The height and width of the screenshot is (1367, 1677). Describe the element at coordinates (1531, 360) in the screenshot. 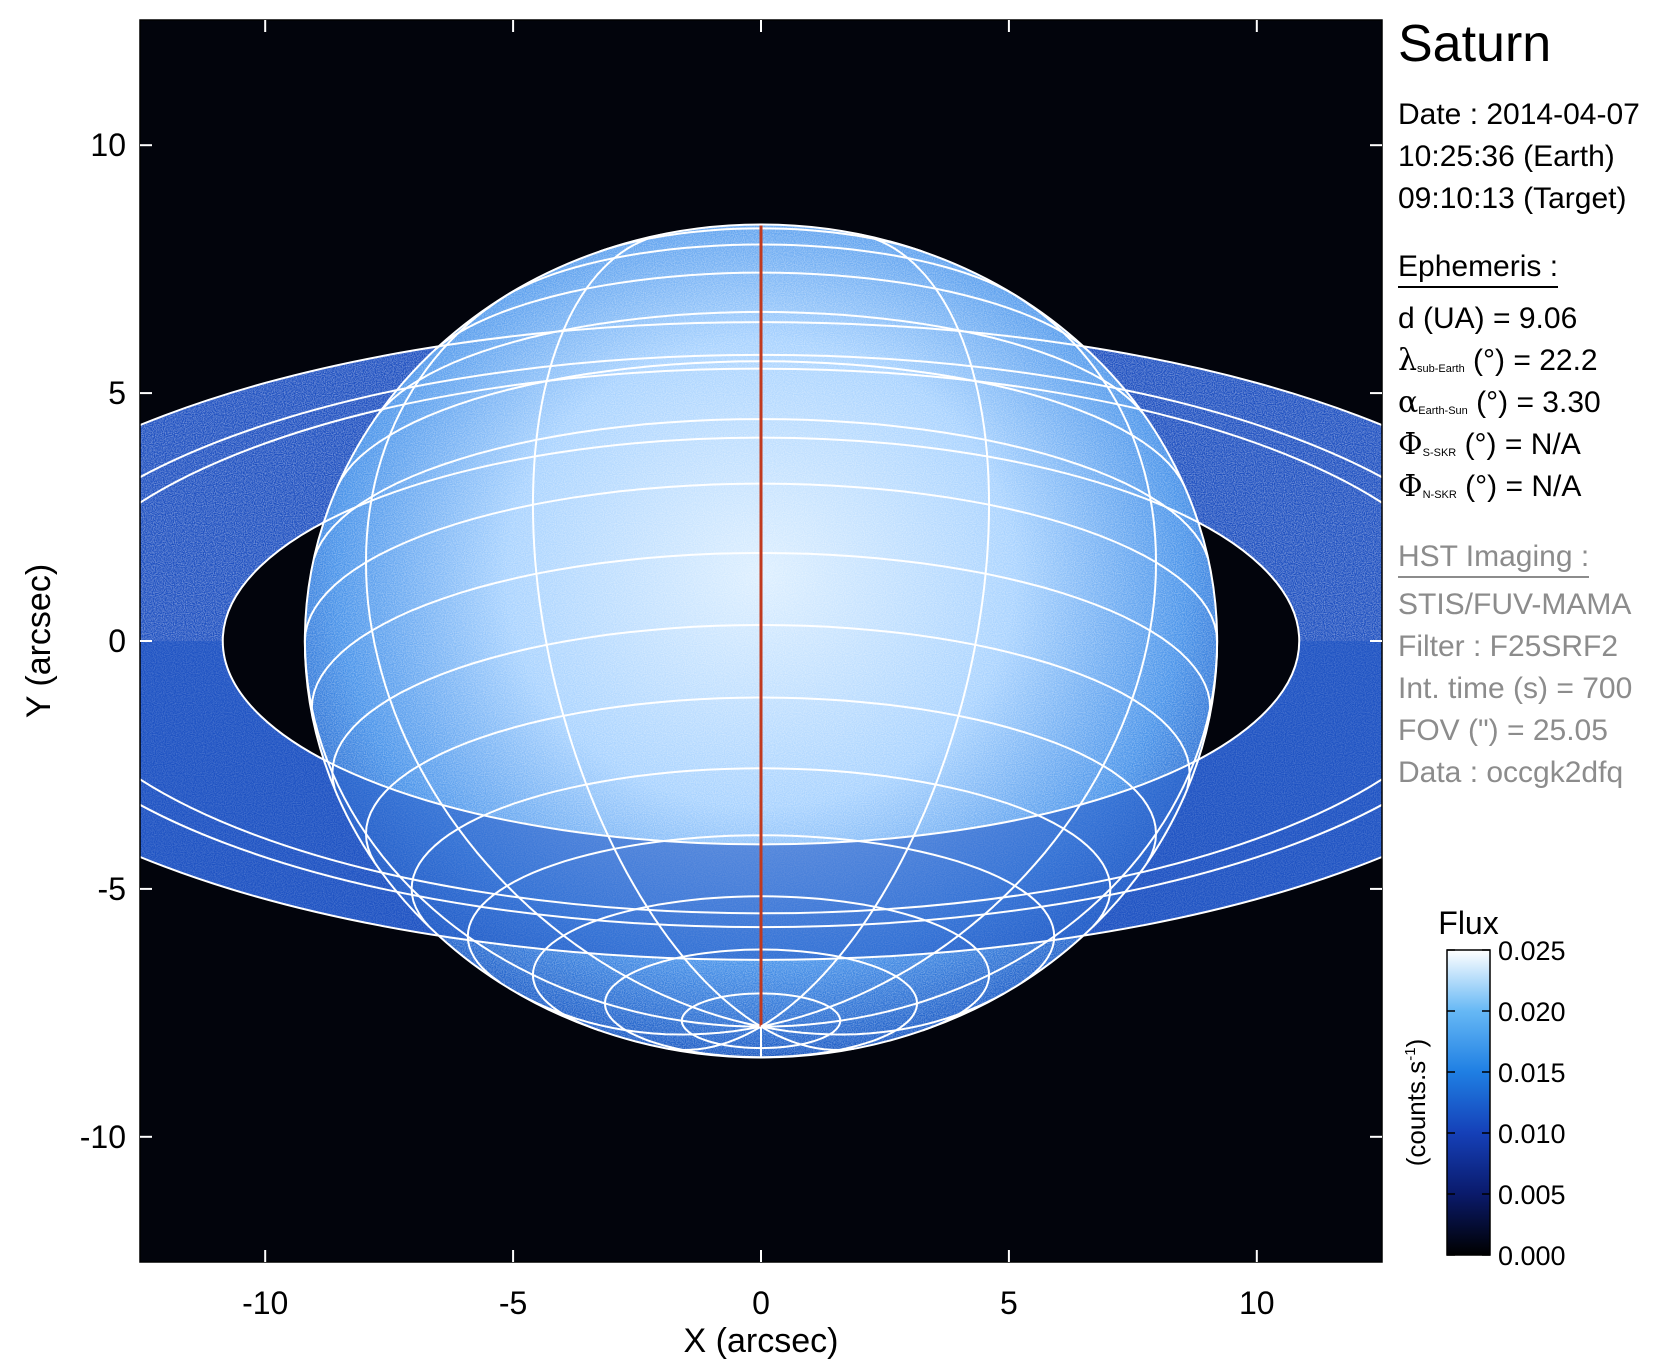

I see `lambda-value: (°) = 22.2` at that location.